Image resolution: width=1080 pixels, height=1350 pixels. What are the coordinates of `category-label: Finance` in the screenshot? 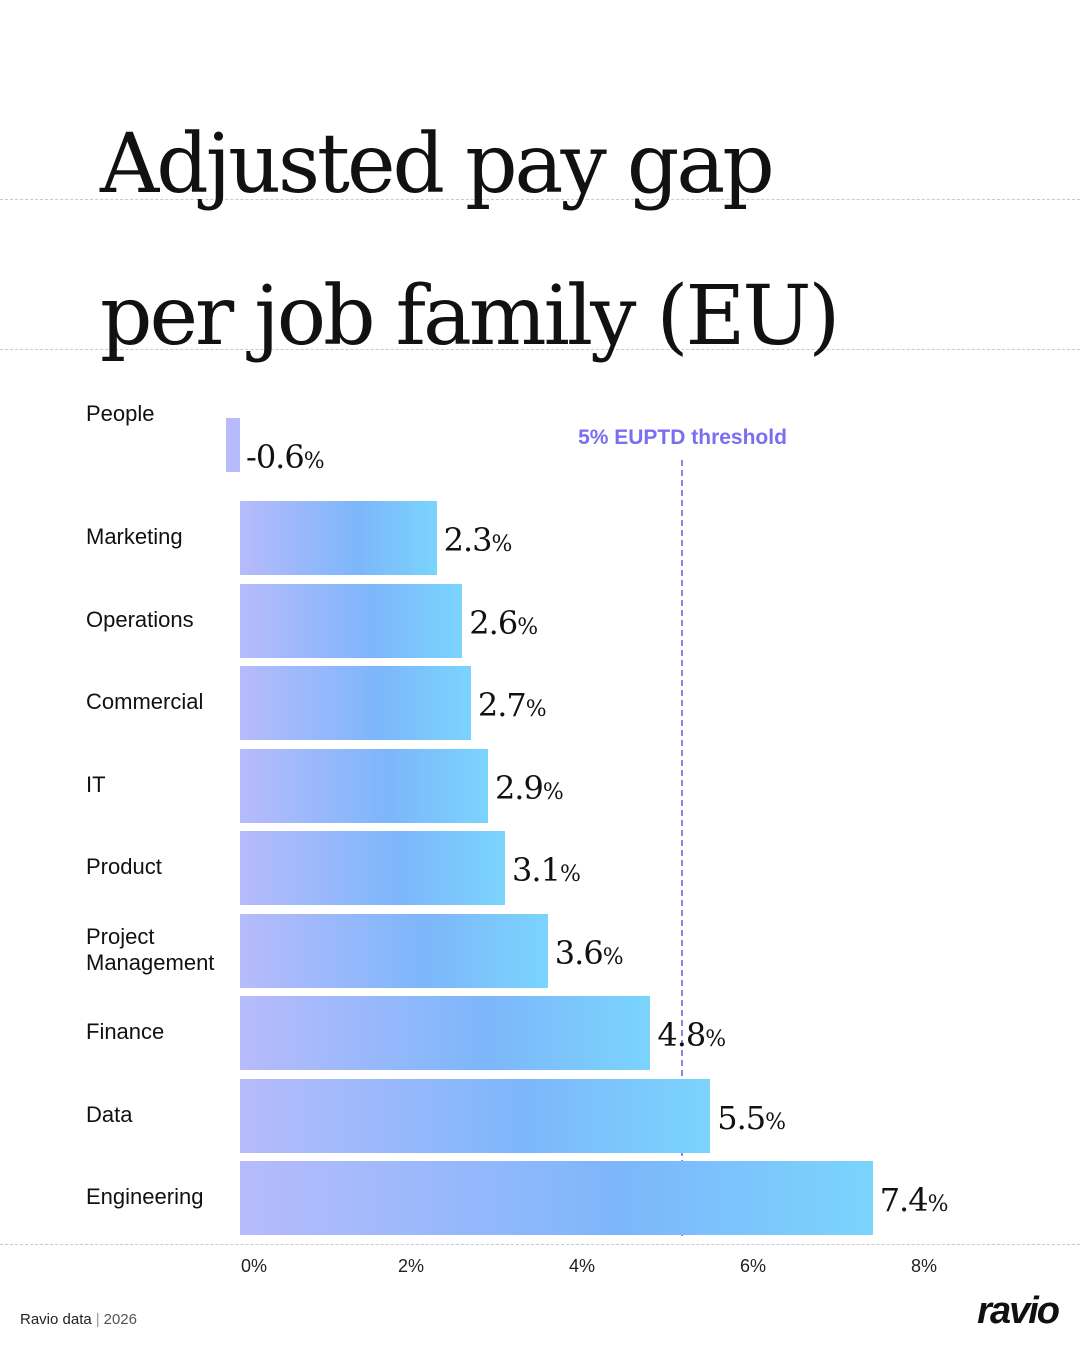 It's located at (125, 1031).